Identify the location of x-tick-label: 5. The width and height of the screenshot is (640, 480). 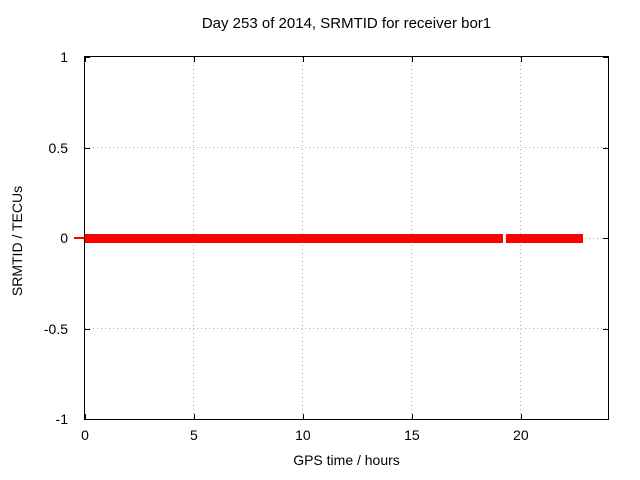
(194, 435).